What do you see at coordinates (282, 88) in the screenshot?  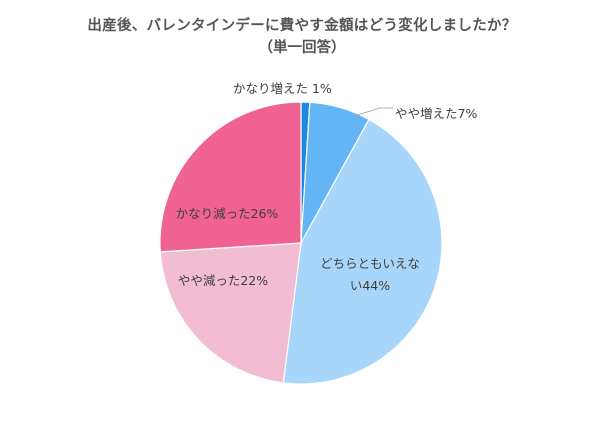 I see `slice-label-1: かなり増えた 1%` at bounding box center [282, 88].